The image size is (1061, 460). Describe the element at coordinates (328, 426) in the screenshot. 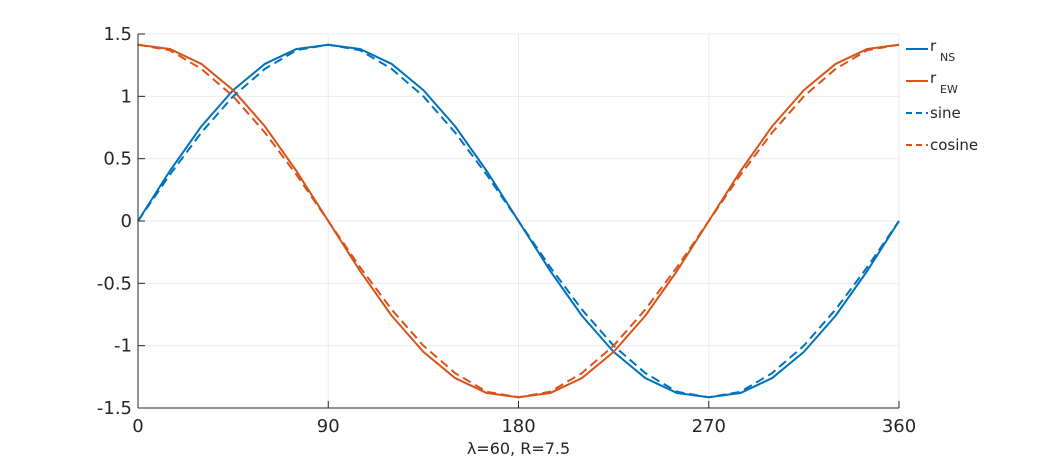

I see `x-tick-label: 90` at that location.